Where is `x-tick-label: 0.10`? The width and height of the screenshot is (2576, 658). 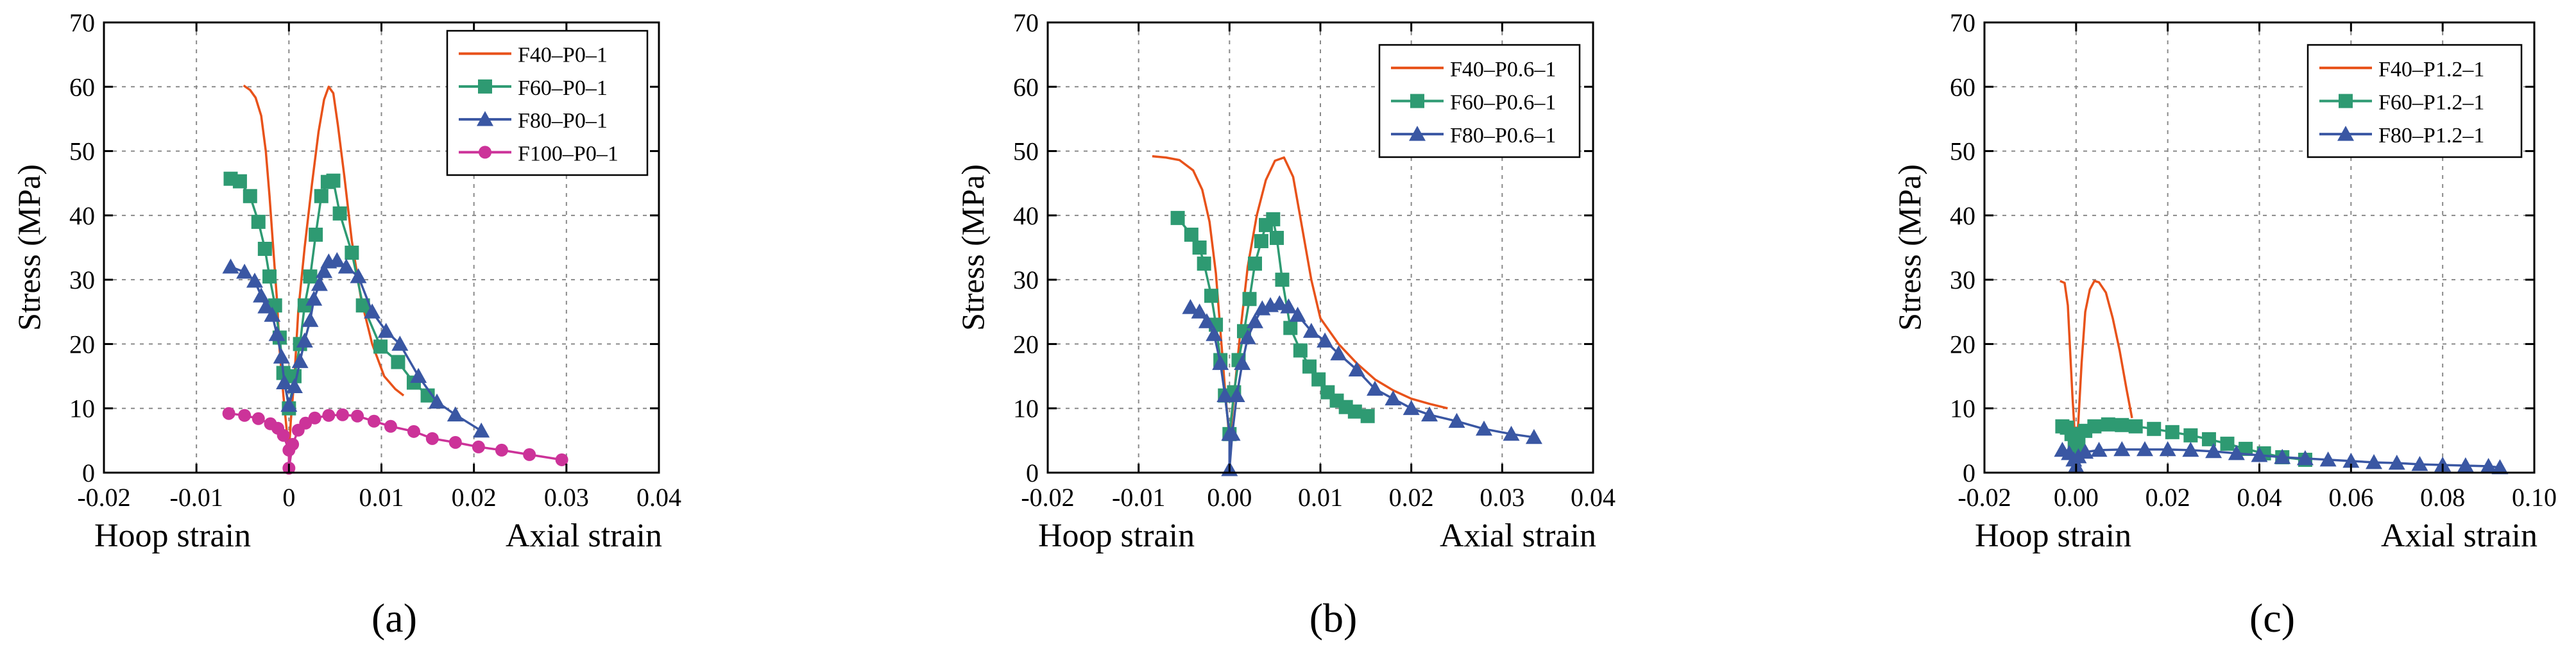
x-tick-label: 0.10 is located at coordinates (2534, 498).